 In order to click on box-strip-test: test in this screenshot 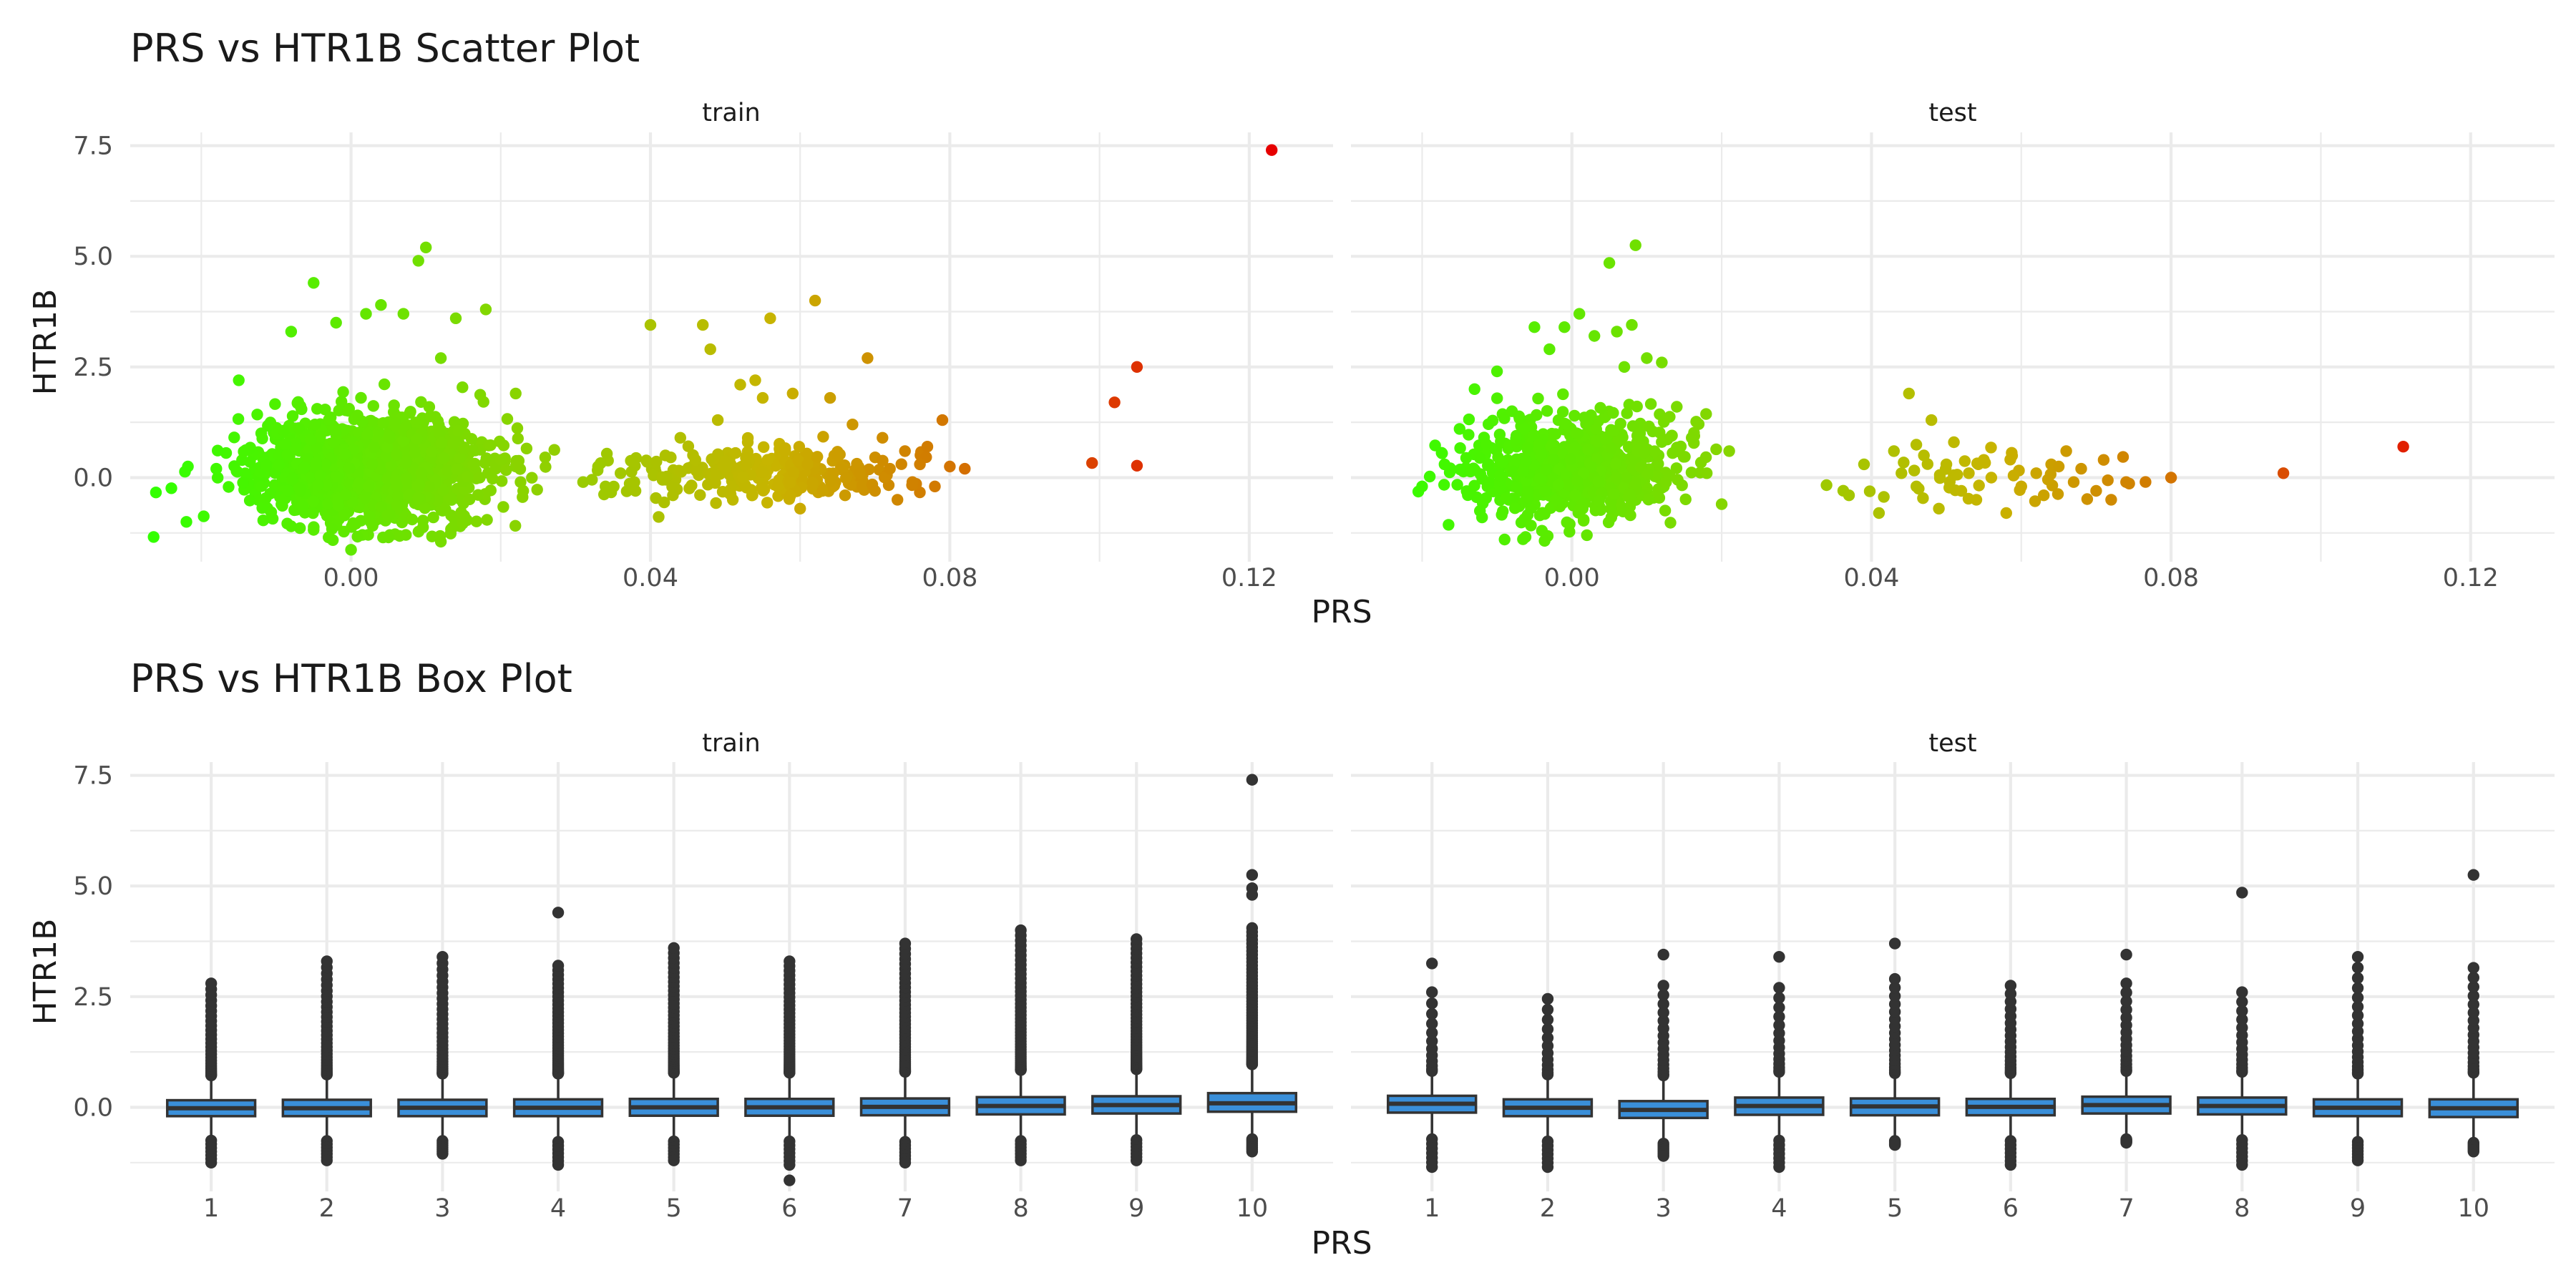, I will do `click(1952, 743)`.